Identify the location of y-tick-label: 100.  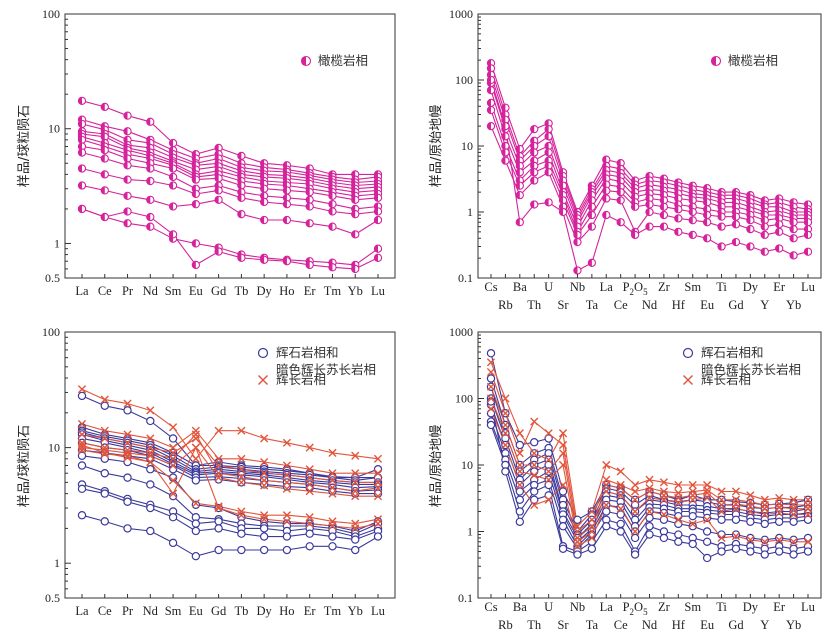
(464, 399).